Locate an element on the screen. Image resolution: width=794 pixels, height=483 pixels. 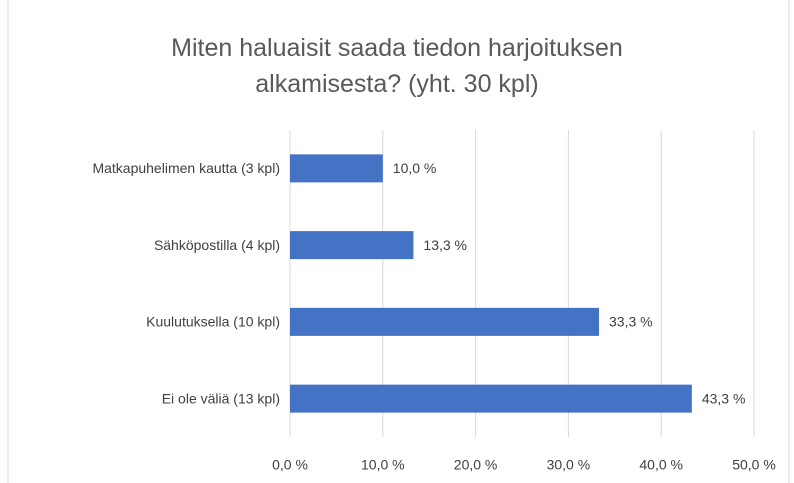
y-tick-label: Matkapuhelimen kautta (3 kpl) is located at coordinates (186, 168).